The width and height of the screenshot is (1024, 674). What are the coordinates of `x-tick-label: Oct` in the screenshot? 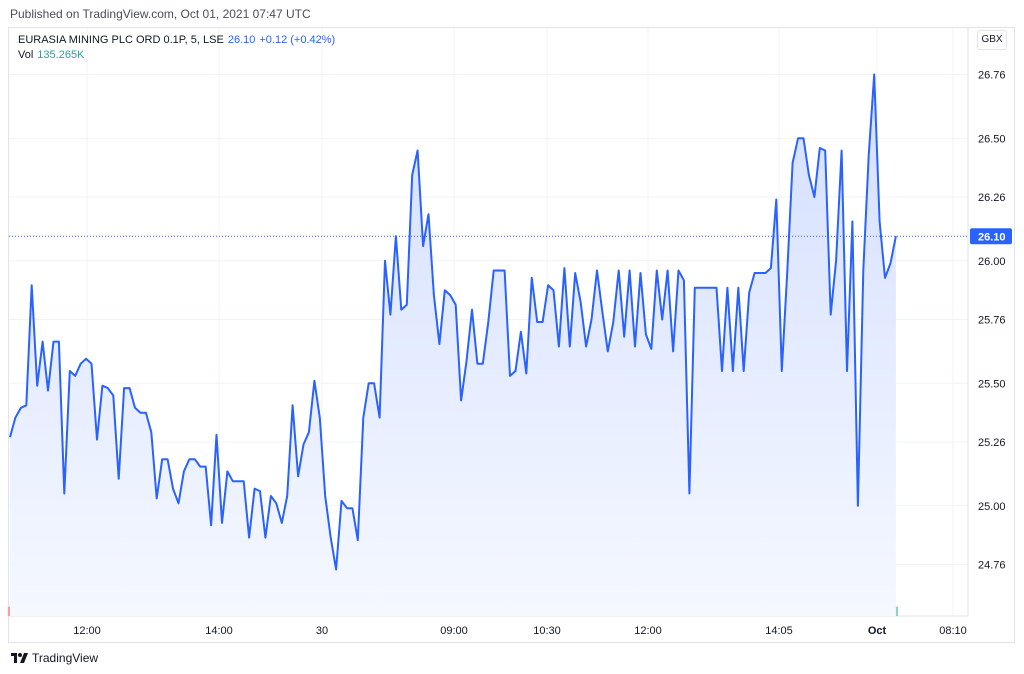 It's located at (877, 631).